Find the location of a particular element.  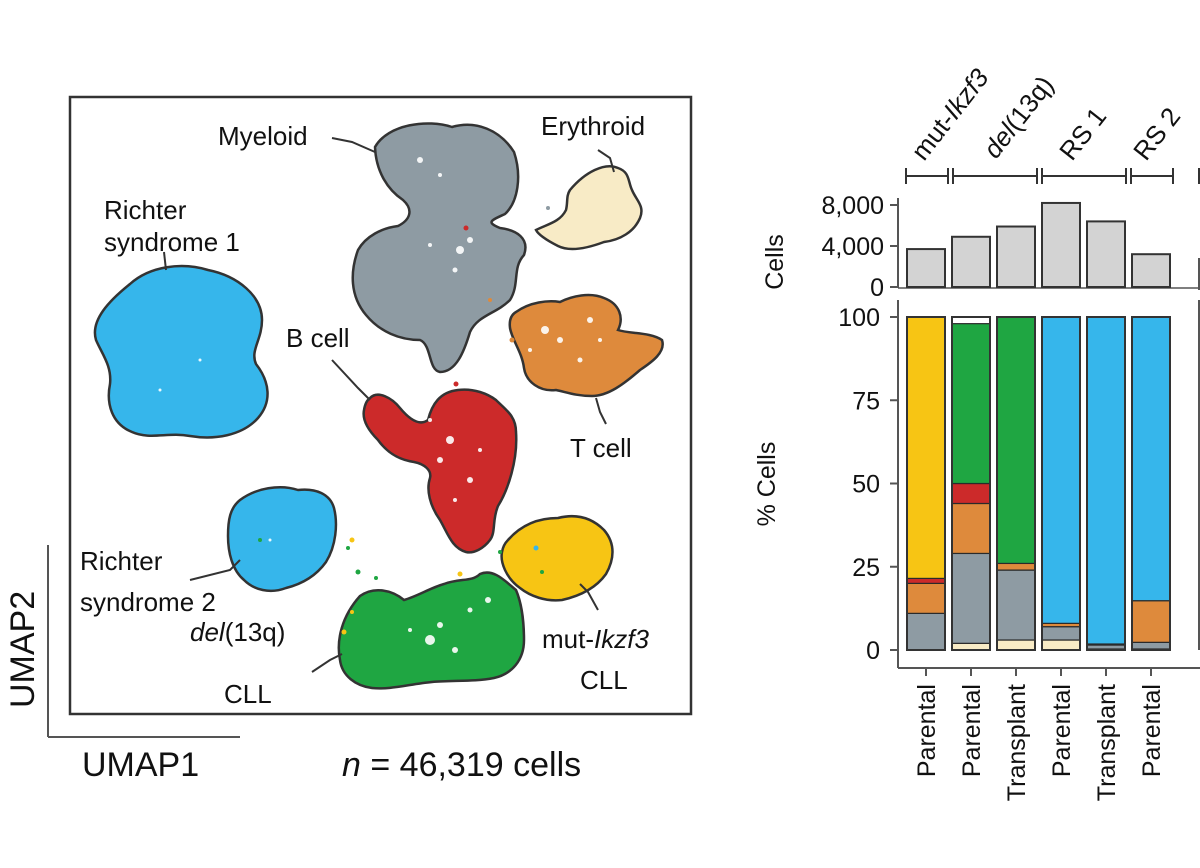

pct-y-tick-label: 75 is located at coordinates (866, 401).